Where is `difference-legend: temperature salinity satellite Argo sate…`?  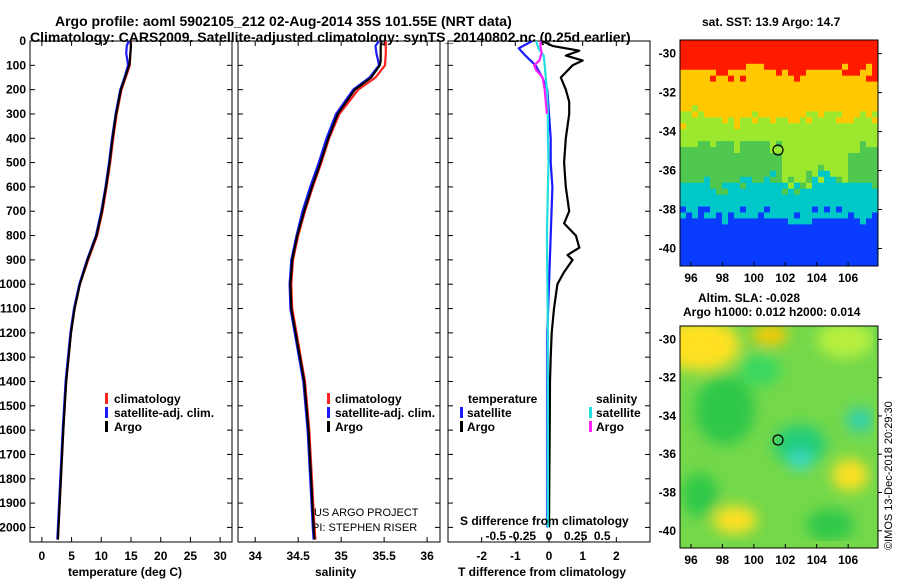
difference-legend: temperature salinity satellite Argo sate… is located at coordinates (550, 413).